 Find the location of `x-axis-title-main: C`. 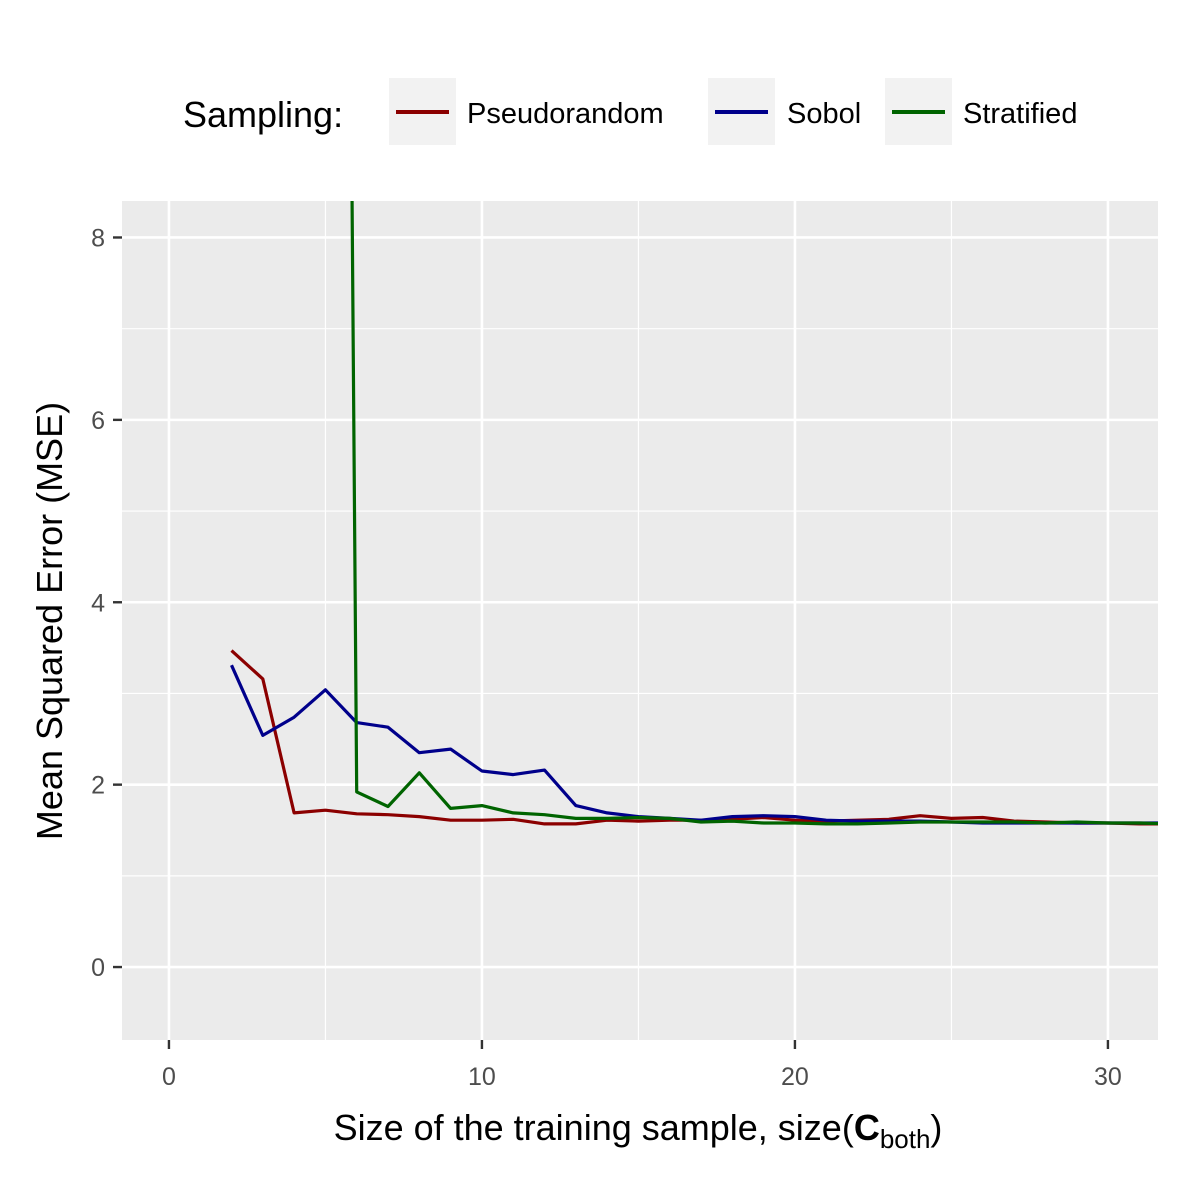

x-axis-title-main: C is located at coordinates (867, 1127).